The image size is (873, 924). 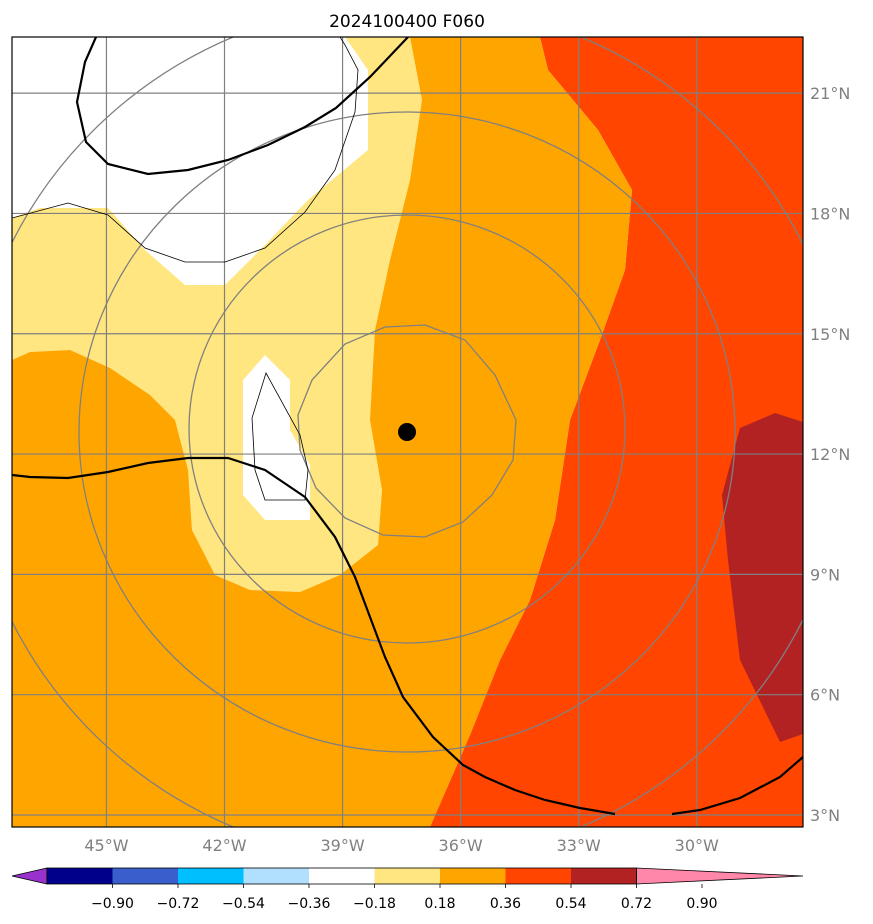 I want to click on filled-band-0.00-0.18-center, so click(x=276, y=437).